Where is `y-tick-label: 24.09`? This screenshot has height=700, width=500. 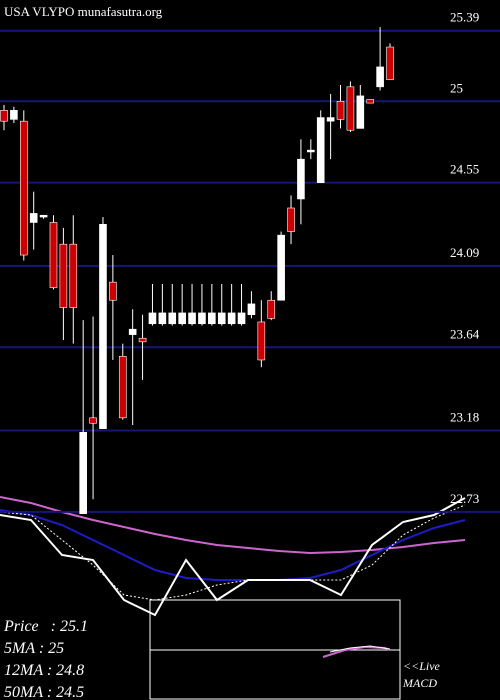 y-tick-label: 24.09 is located at coordinates (464, 252).